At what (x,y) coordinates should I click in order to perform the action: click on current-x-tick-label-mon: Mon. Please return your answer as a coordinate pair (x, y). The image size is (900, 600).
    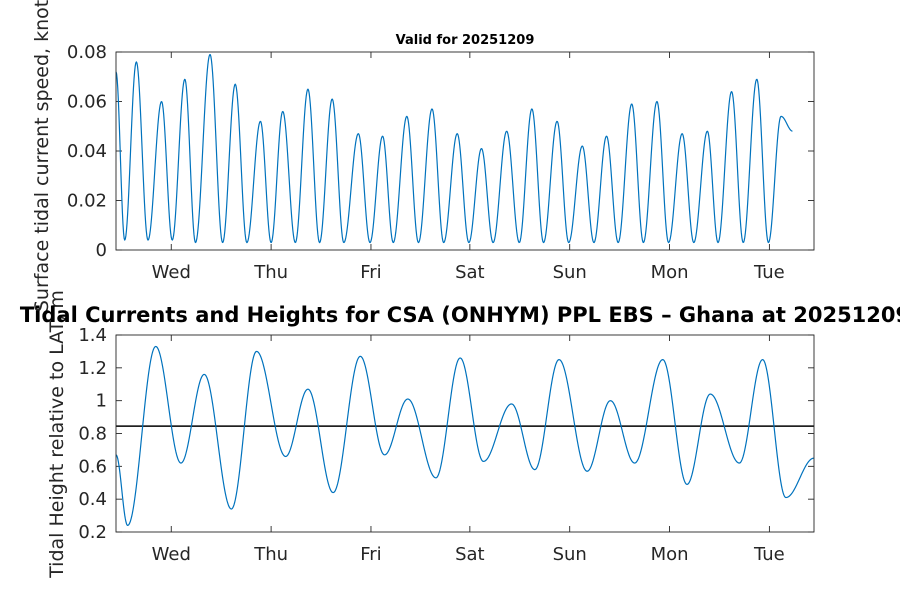
    Looking at the image, I should click on (670, 272).